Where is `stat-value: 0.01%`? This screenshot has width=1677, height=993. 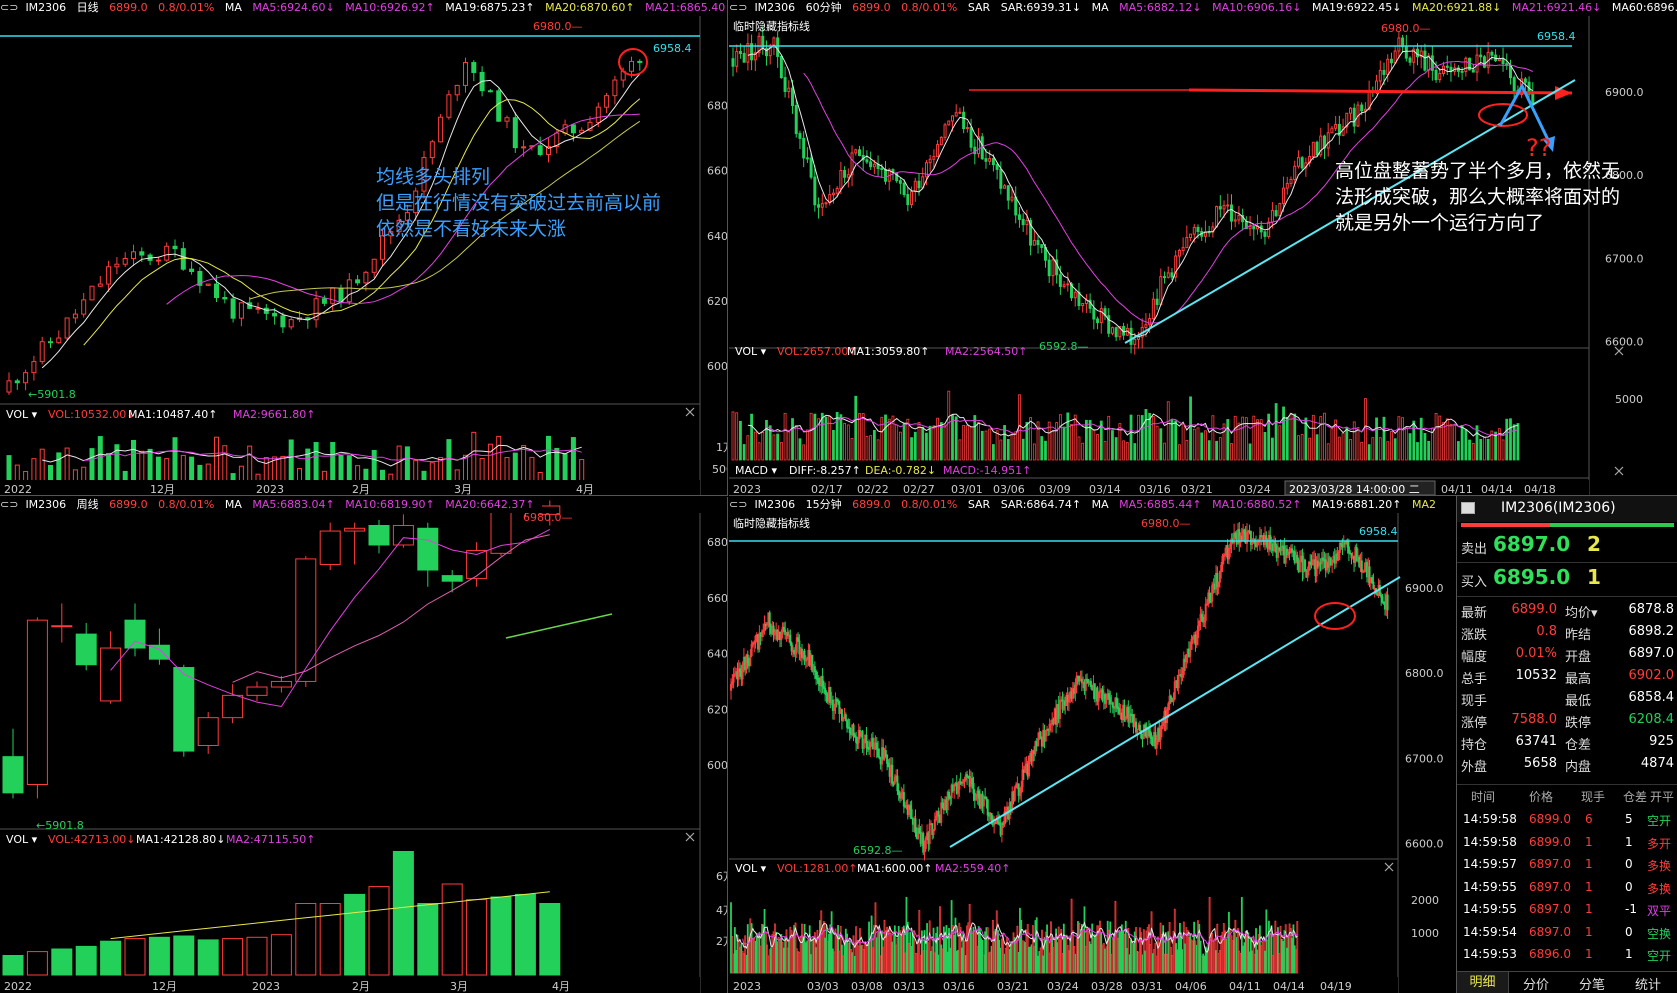
stat-value: 0.01% is located at coordinates (1536, 653).